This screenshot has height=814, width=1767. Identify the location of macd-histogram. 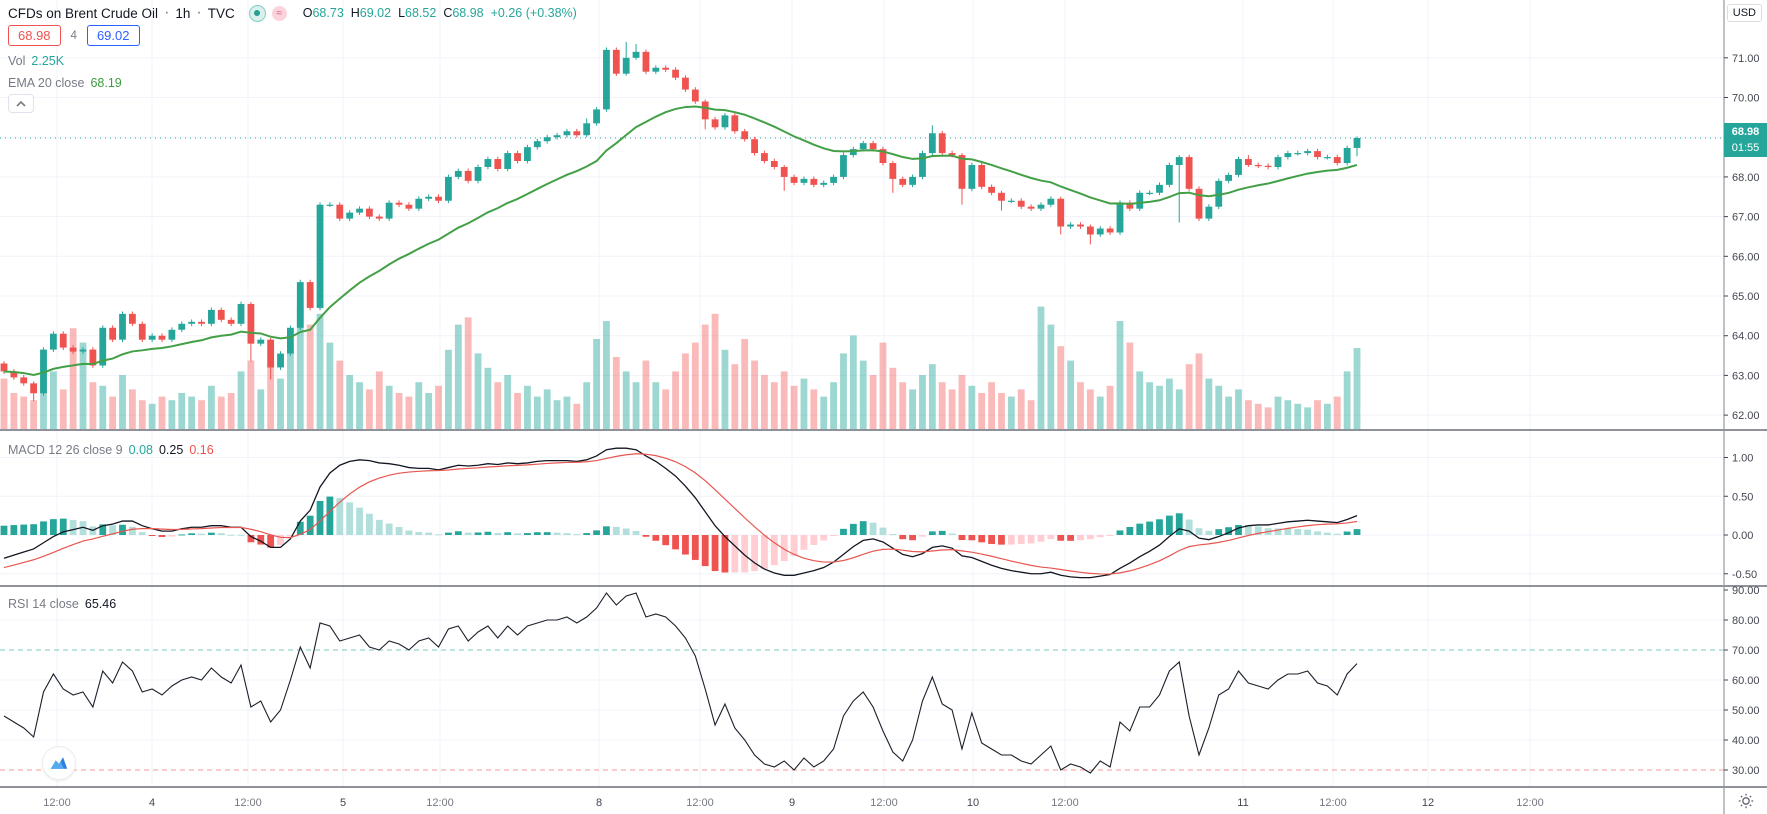
(680, 534).